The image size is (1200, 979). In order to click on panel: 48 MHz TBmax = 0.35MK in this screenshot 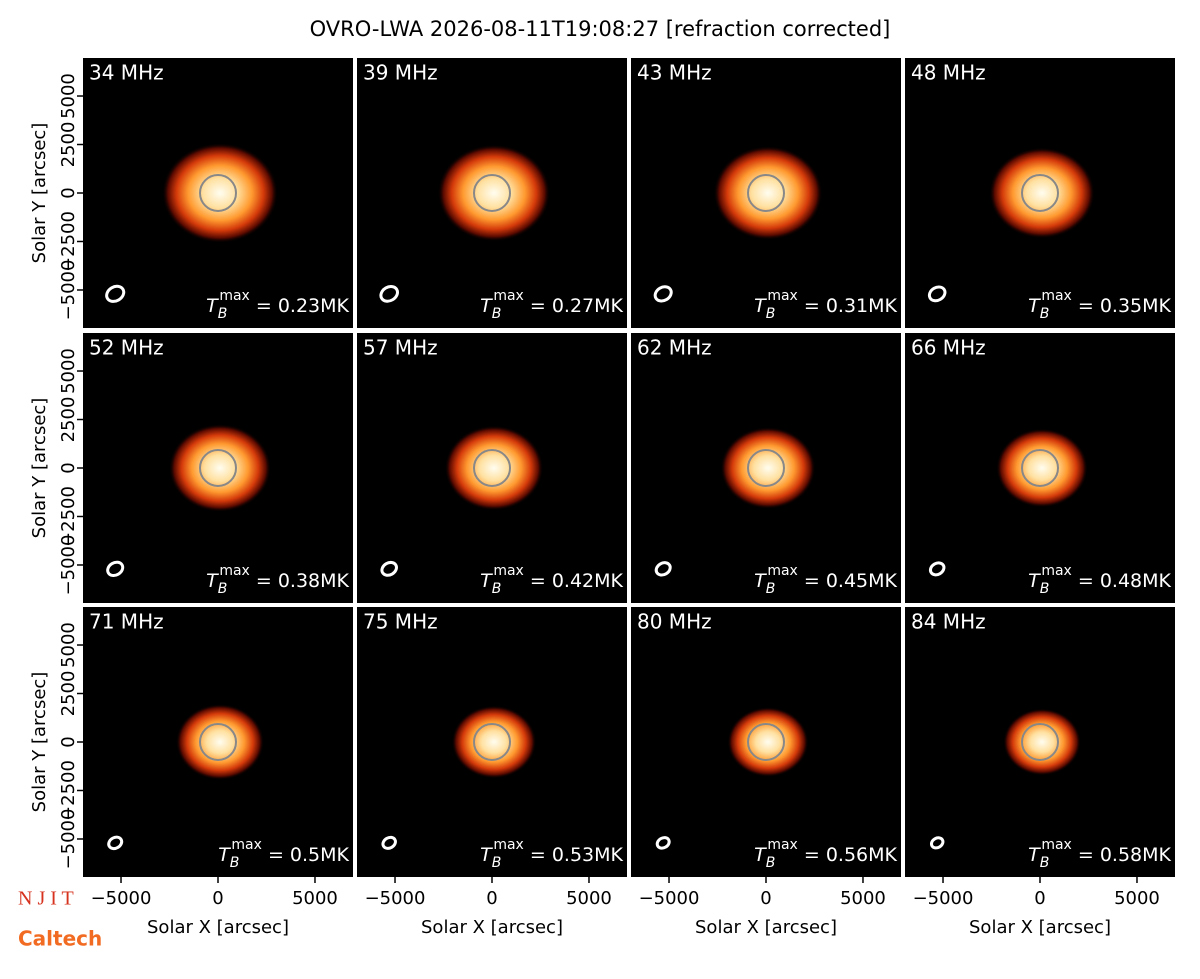, I will do `click(1040, 193)`.